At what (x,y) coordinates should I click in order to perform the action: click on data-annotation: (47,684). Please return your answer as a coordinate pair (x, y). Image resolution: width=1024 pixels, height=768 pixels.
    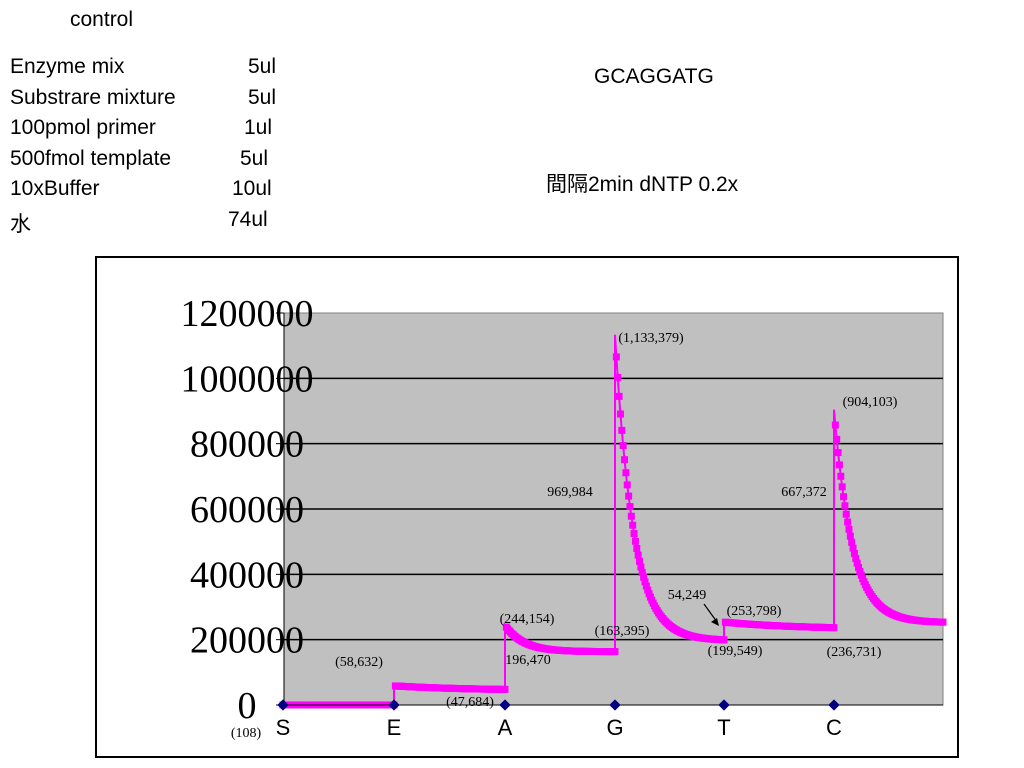
    Looking at the image, I should click on (470, 702).